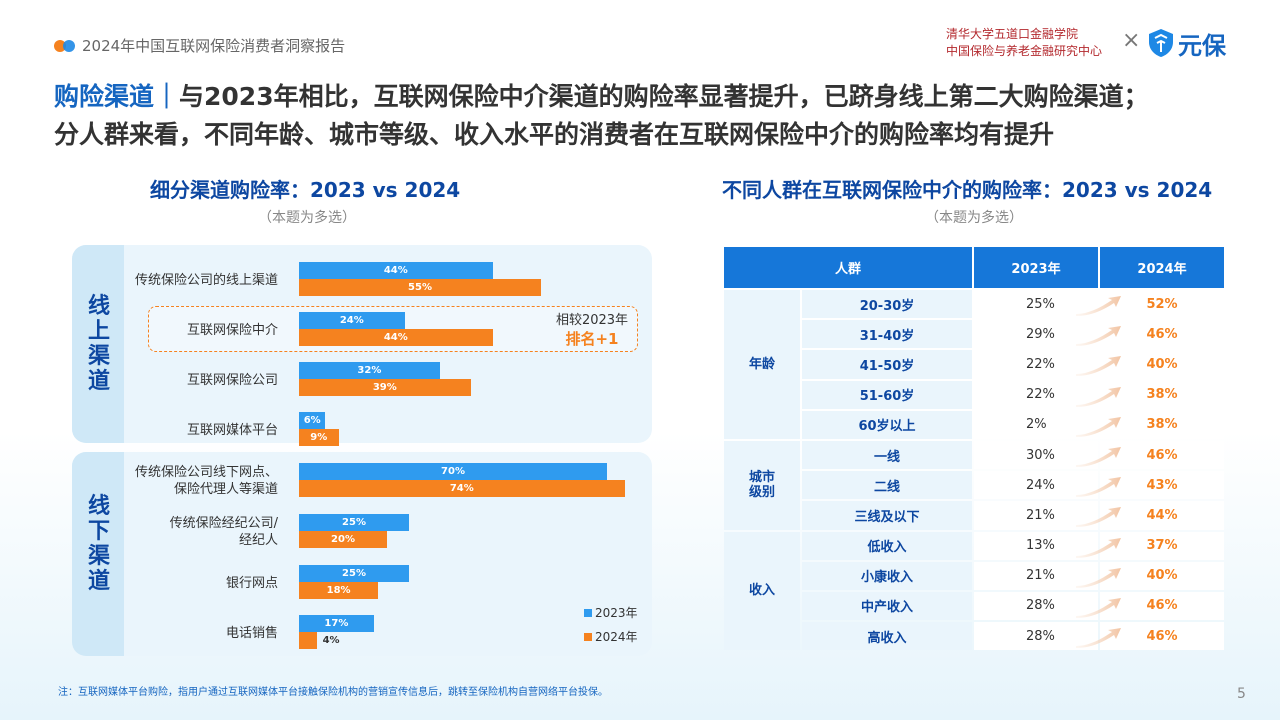 The height and width of the screenshot is (720, 1280). Describe the element at coordinates (887, 334) in the screenshot. I see `row-label: 31-40岁` at that location.